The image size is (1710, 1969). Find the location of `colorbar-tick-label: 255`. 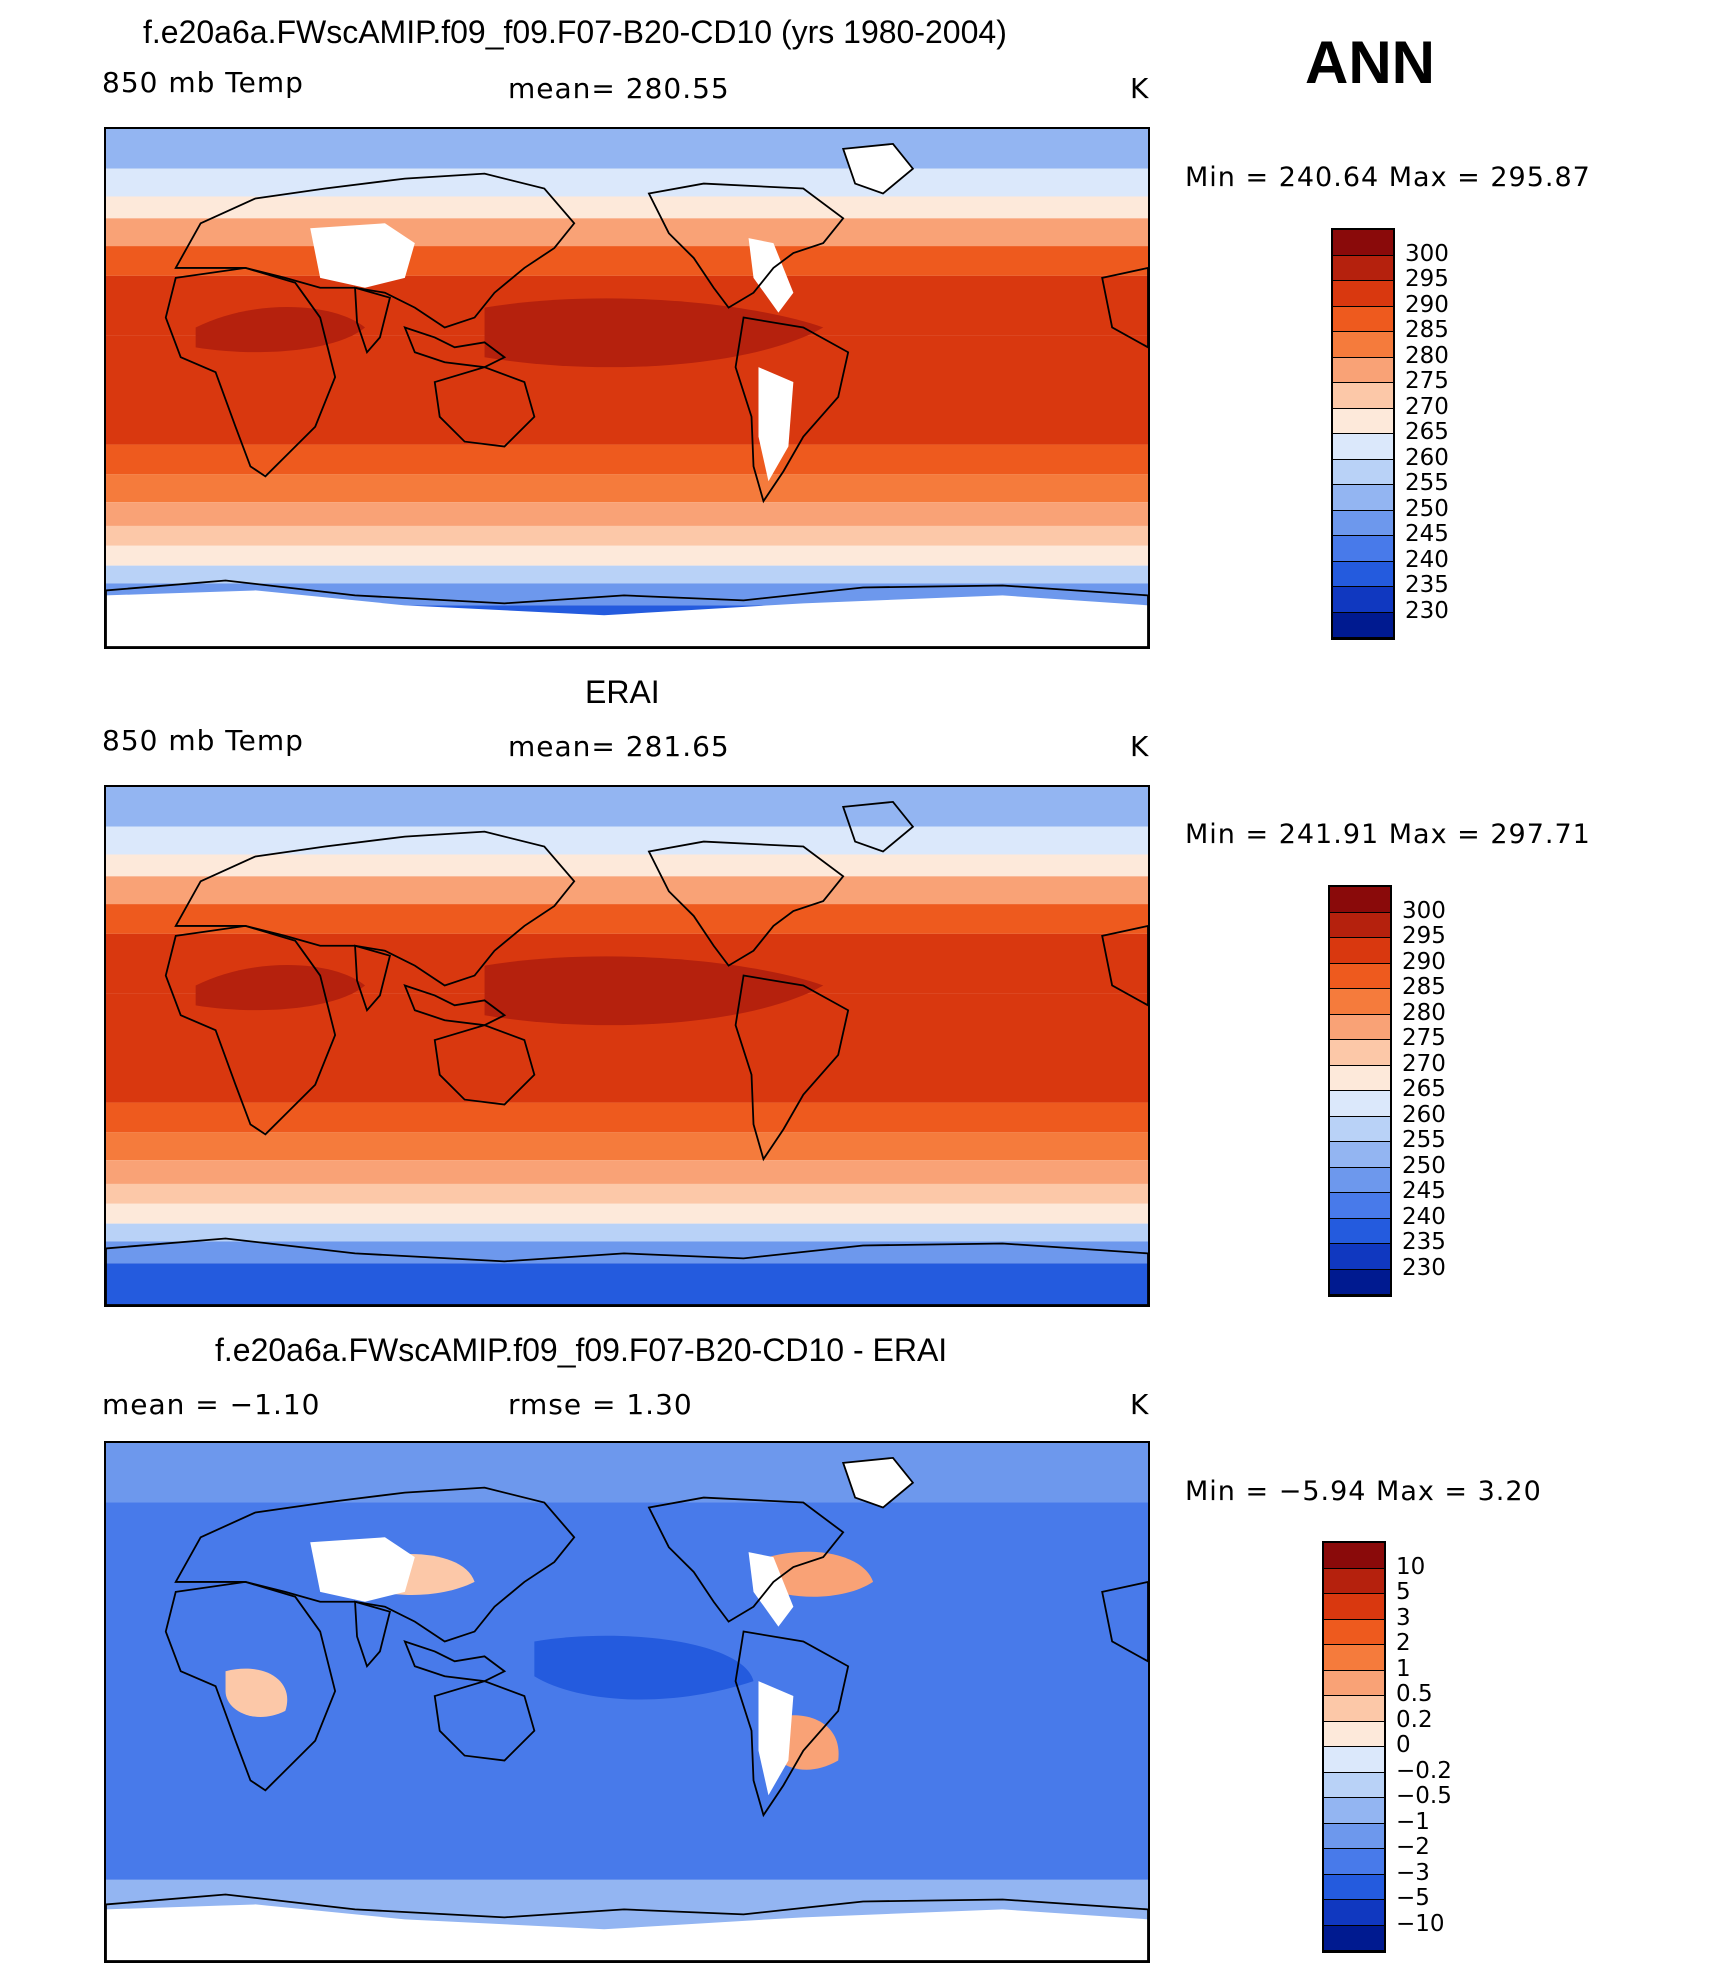

colorbar-tick-label: 255 is located at coordinates (1424, 1140).